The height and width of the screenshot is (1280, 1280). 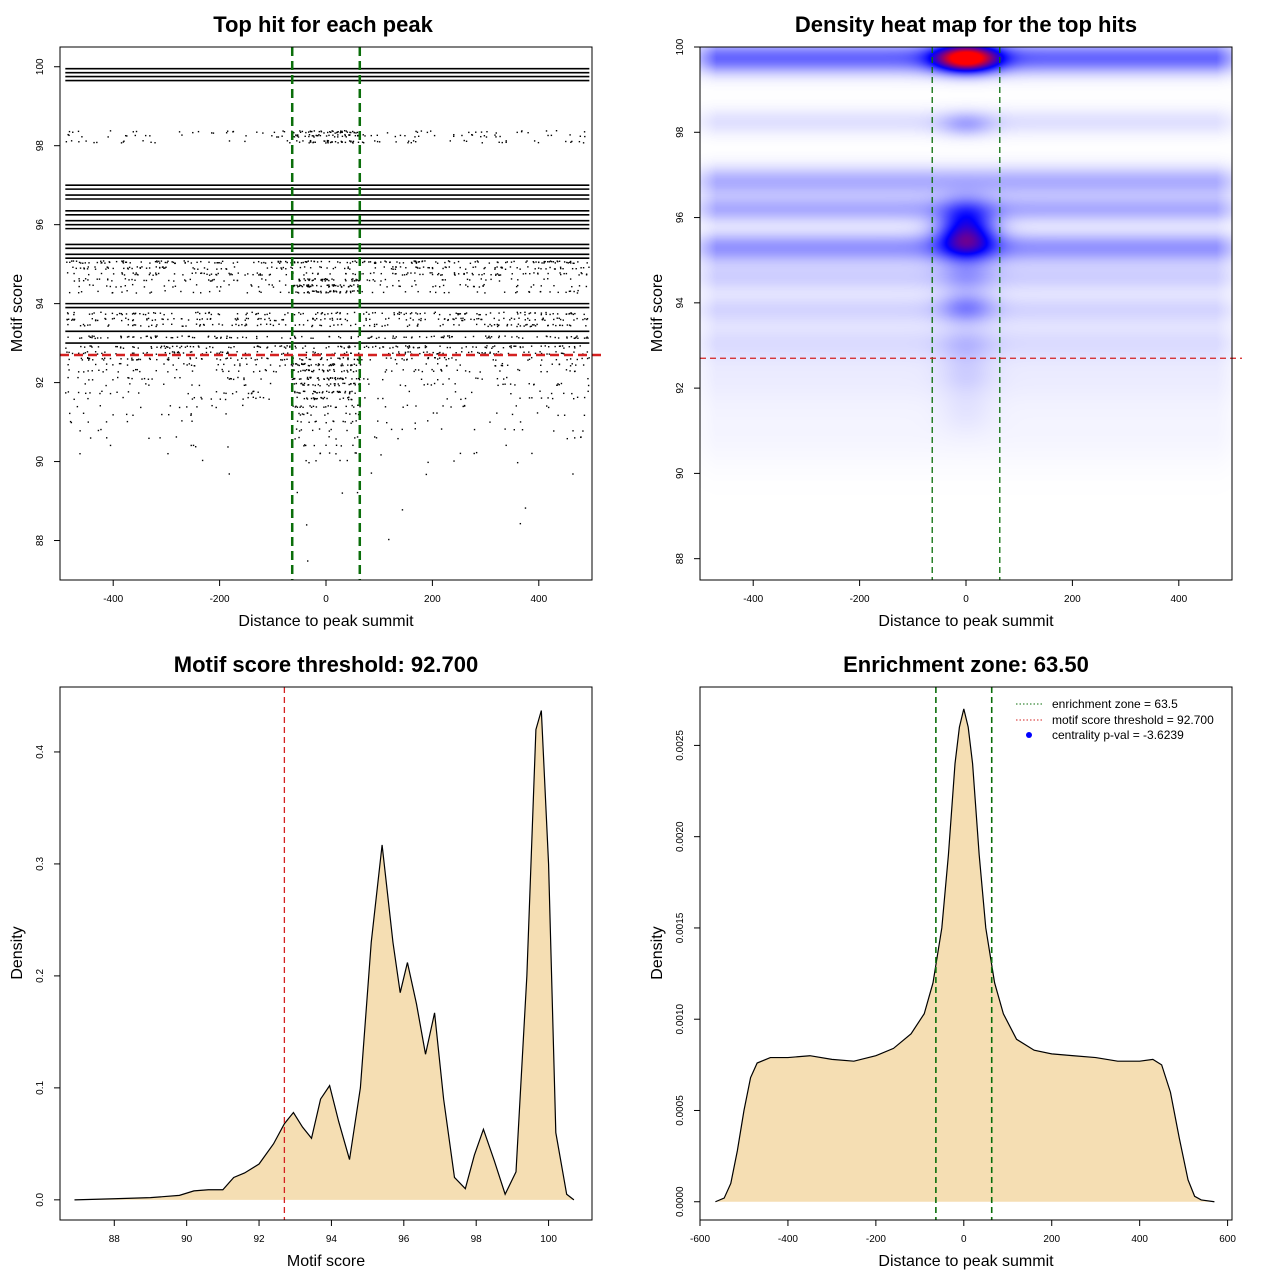 What do you see at coordinates (323, 24) in the screenshot?
I see `scatter-title: Top hit for each peak` at bounding box center [323, 24].